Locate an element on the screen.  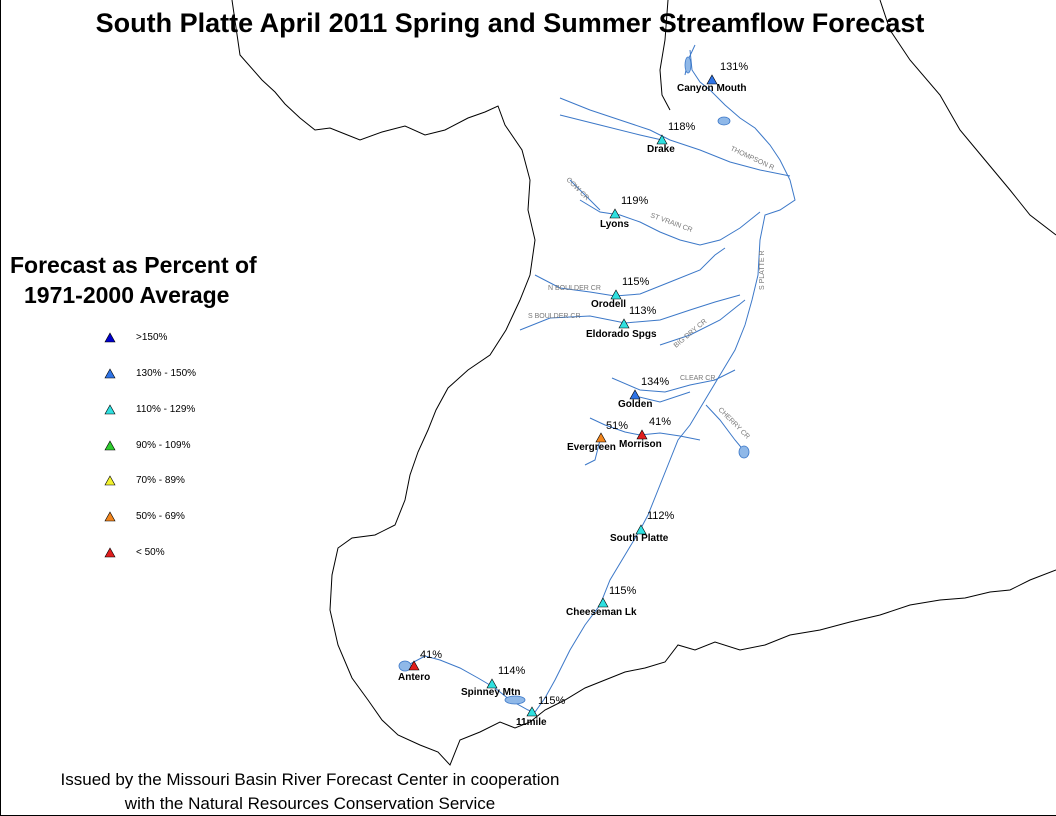
river-label-n-boulder: N BOULDER CR is located at coordinates (574, 288).